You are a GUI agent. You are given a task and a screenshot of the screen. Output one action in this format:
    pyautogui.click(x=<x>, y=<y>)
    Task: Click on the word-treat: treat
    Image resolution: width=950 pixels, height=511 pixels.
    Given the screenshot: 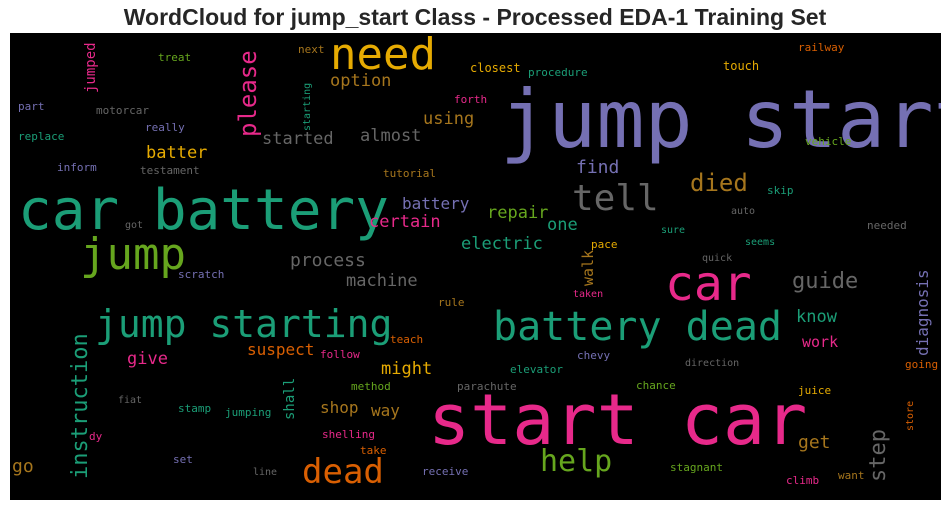 What is the action you would take?
    pyautogui.click(x=175, y=57)
    